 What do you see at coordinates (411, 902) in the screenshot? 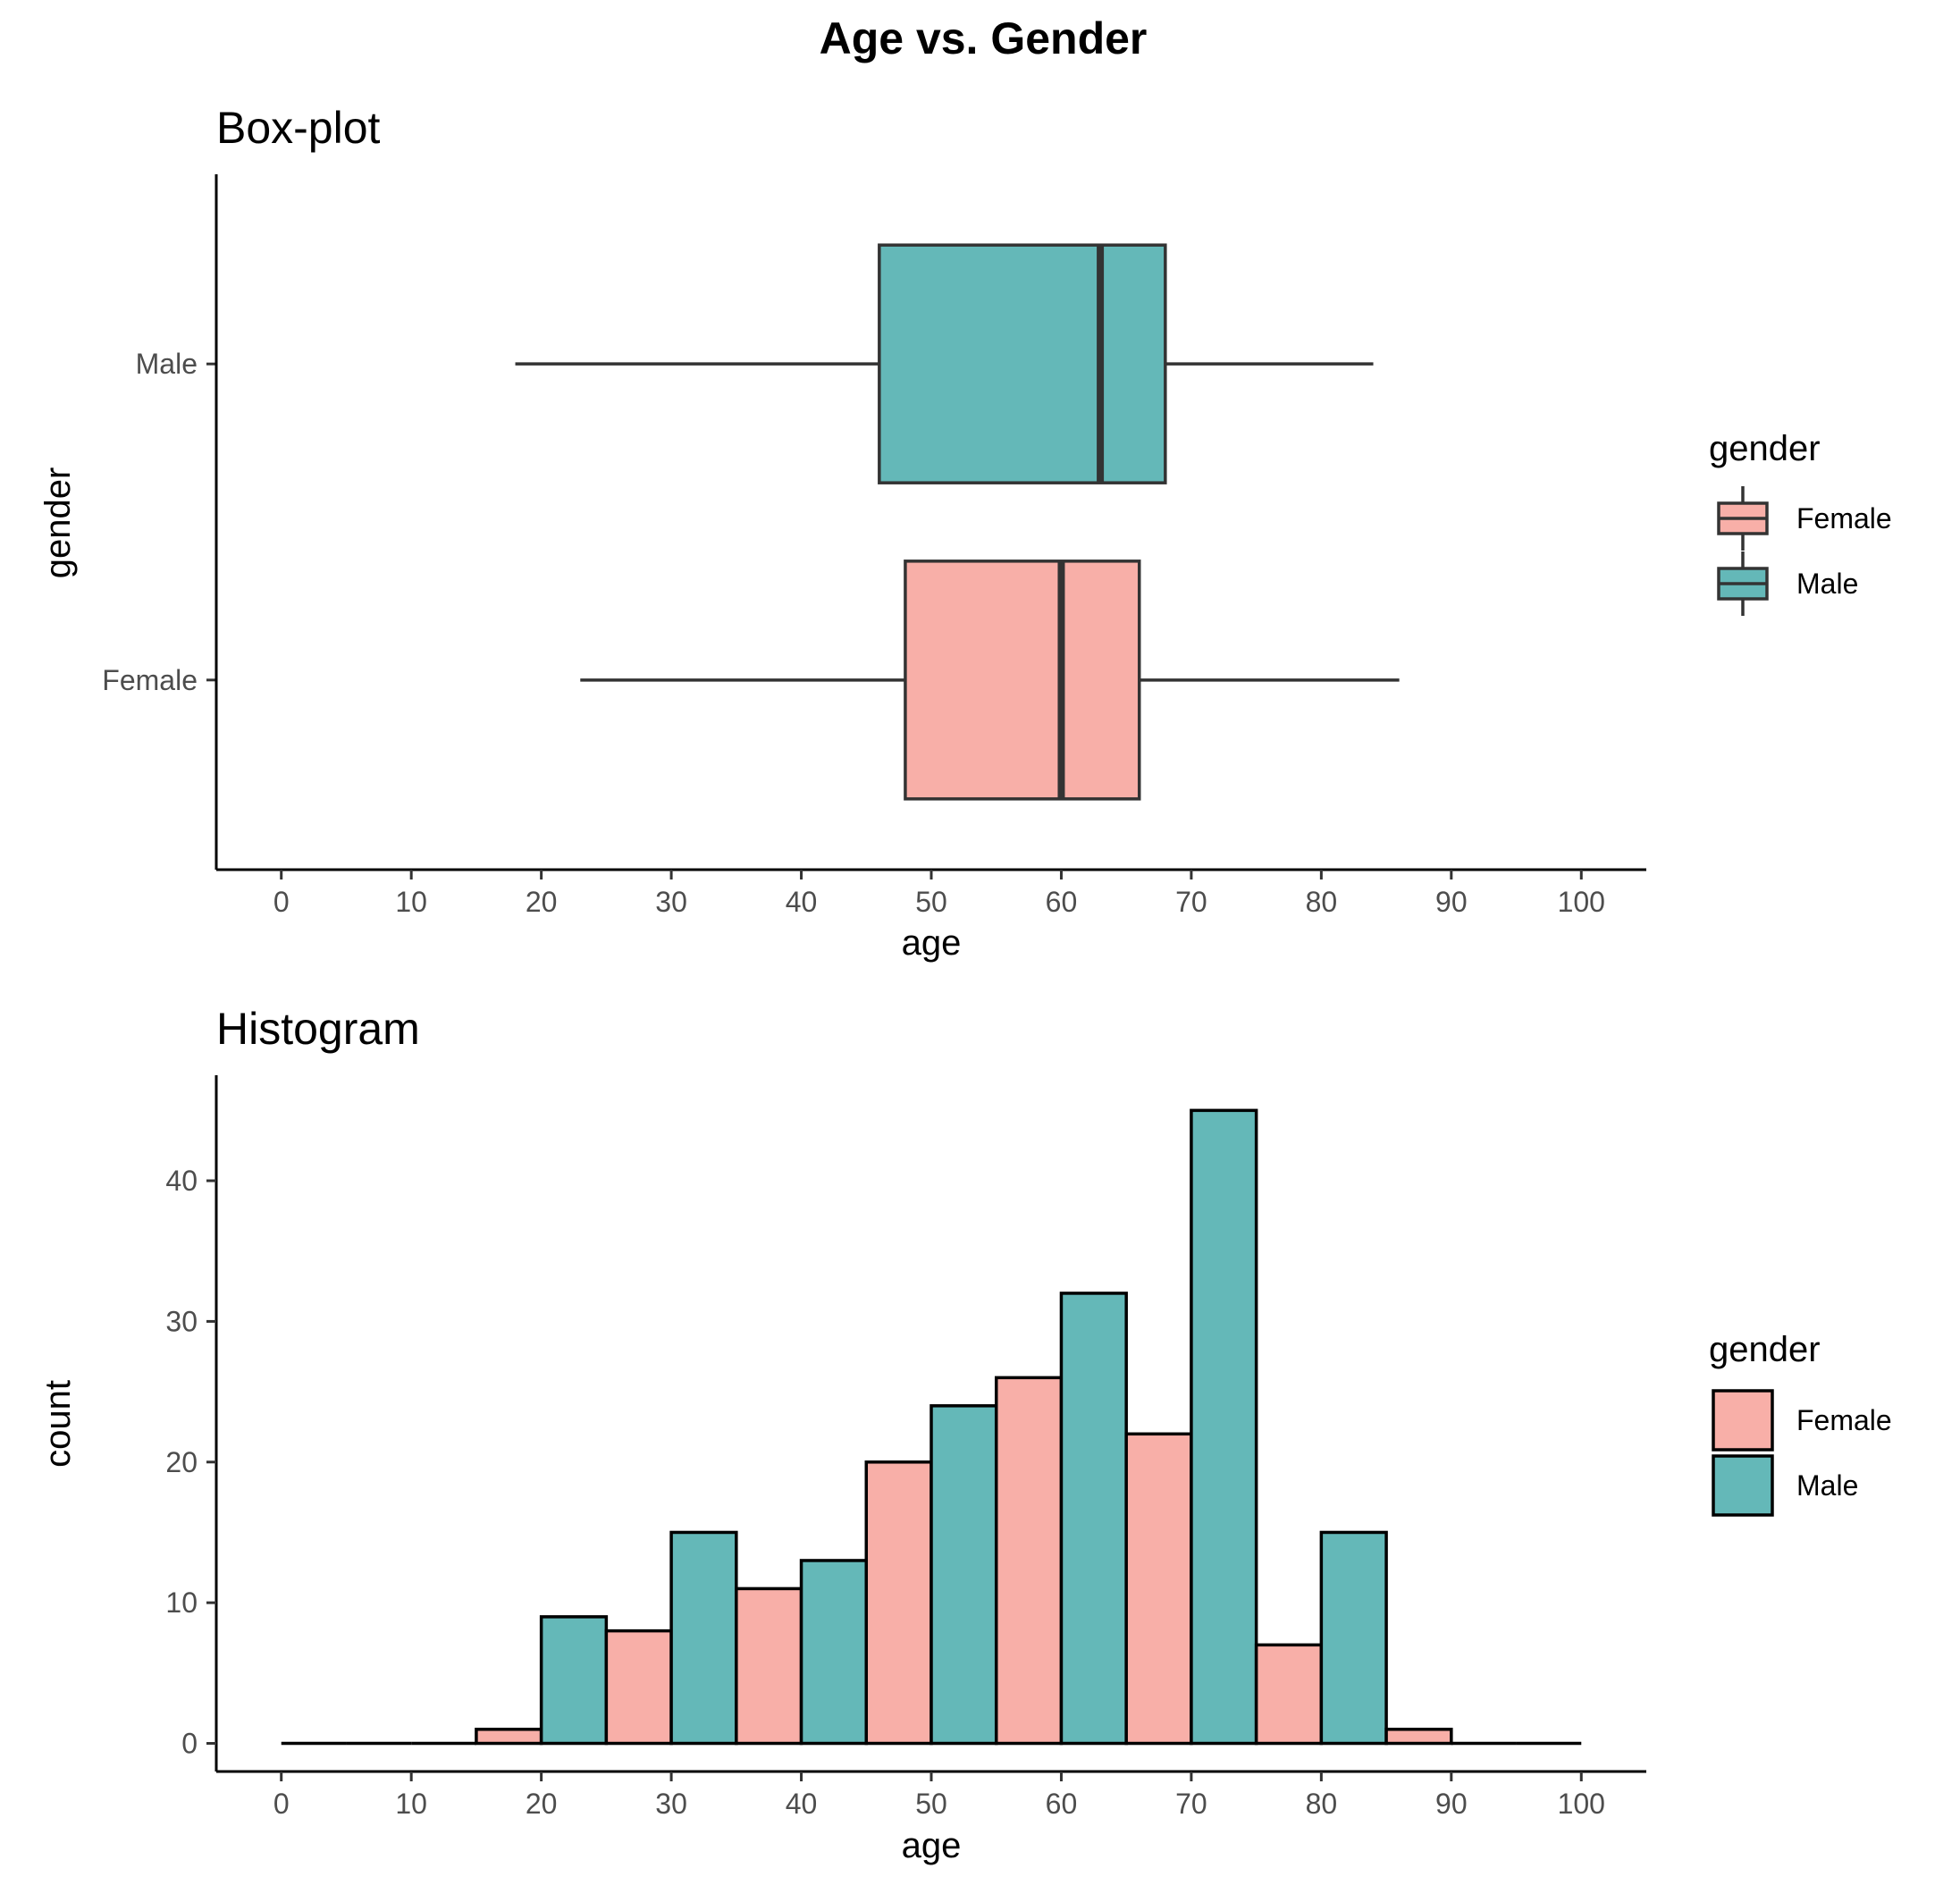
I see `box-x-tick-label: 10` at bounding box center [411, 902].